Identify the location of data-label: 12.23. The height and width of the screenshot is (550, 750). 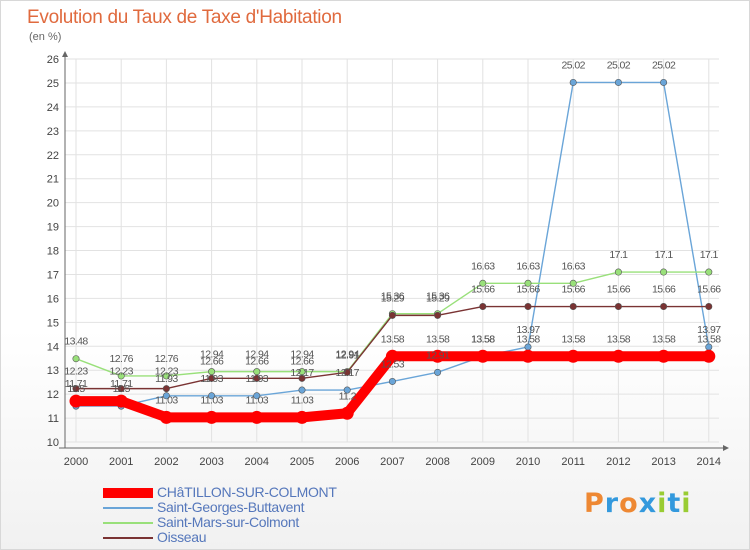
(167, 372).